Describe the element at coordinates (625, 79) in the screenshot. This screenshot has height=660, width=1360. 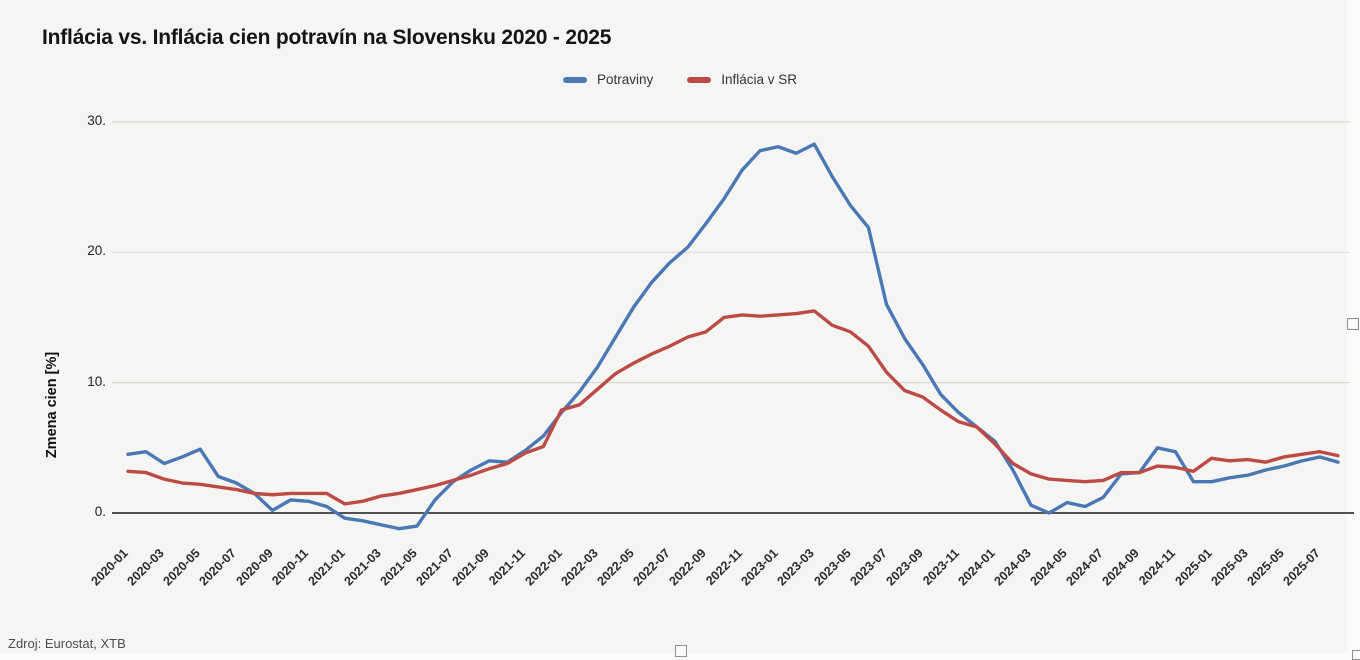
I see `legend-label: Potraviny` at that location.